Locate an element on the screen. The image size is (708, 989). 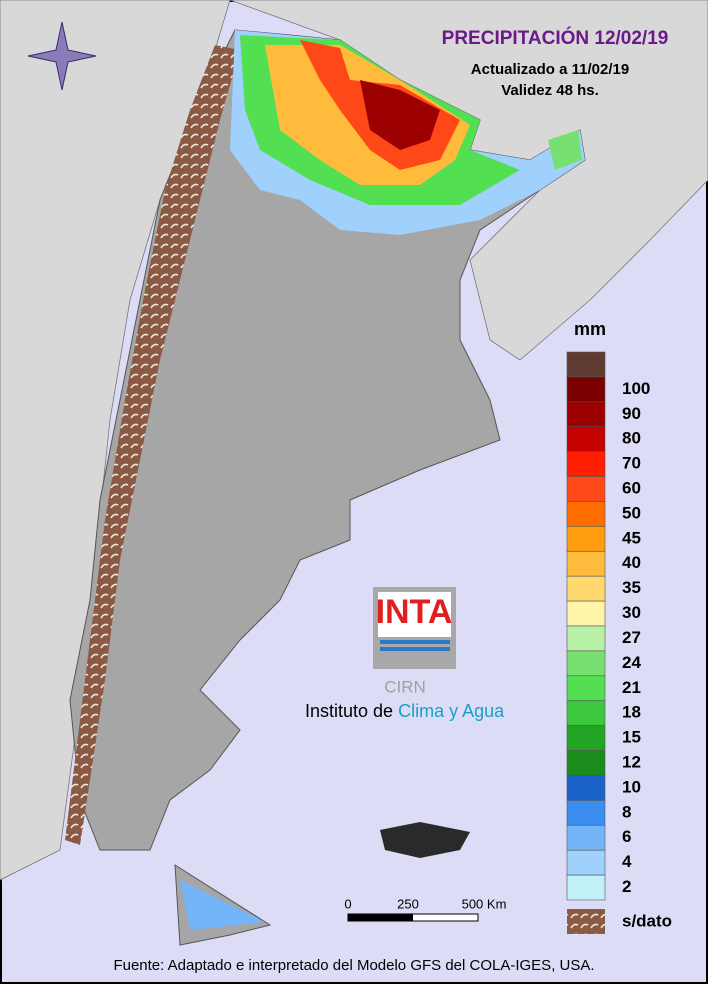
legend-label: 12 is located at coordinates (631, 761).